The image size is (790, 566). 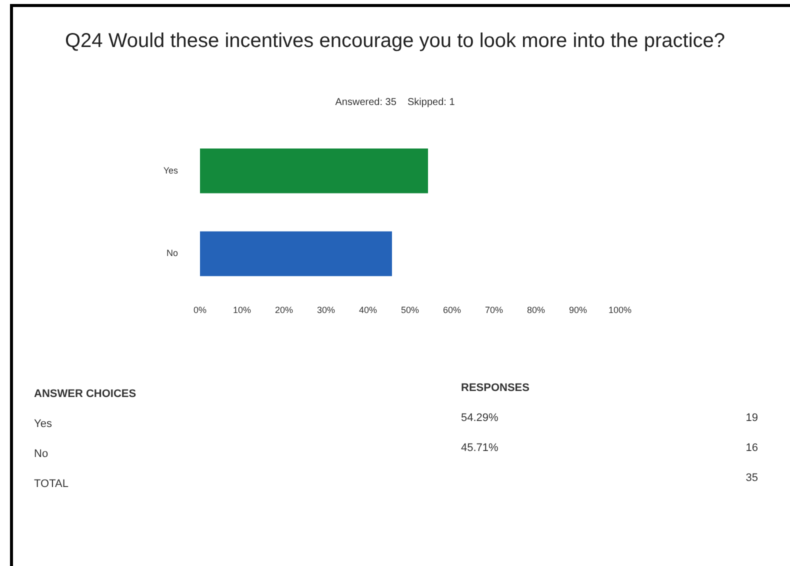 What do you see at coordinates (495, 388) in the screenshot?
I see `text: RESPONSES` at bounding box center [495, 388].